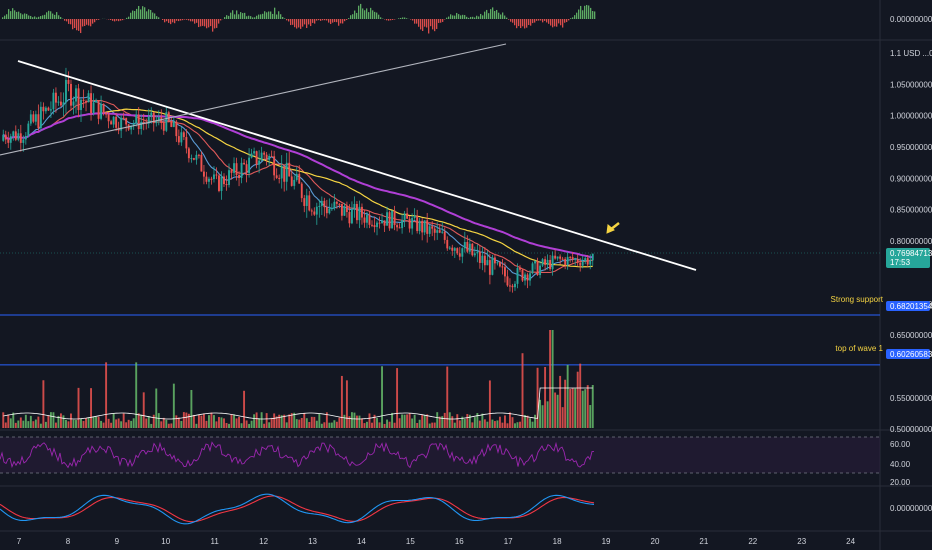 This screenshot has width=932, height=550. Describe the element at coordinates (909, 258) in the screenshot. I see `current-price-tag: 0.76984713 17:53` at that location.